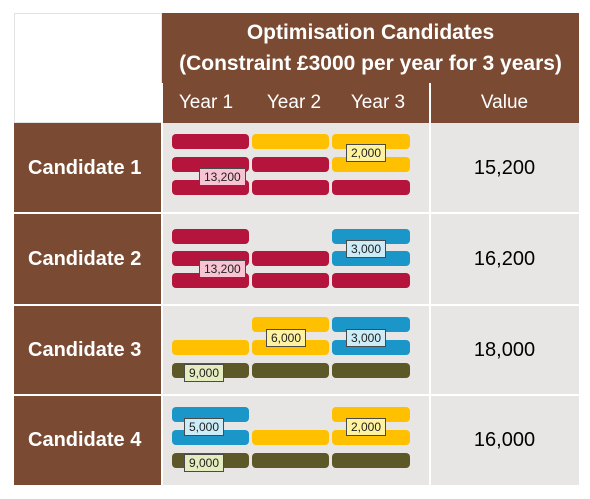  Describe the element at coordinates (504, 259) in the screenshot. I see `candidate-2-value: 16,200` at that location.